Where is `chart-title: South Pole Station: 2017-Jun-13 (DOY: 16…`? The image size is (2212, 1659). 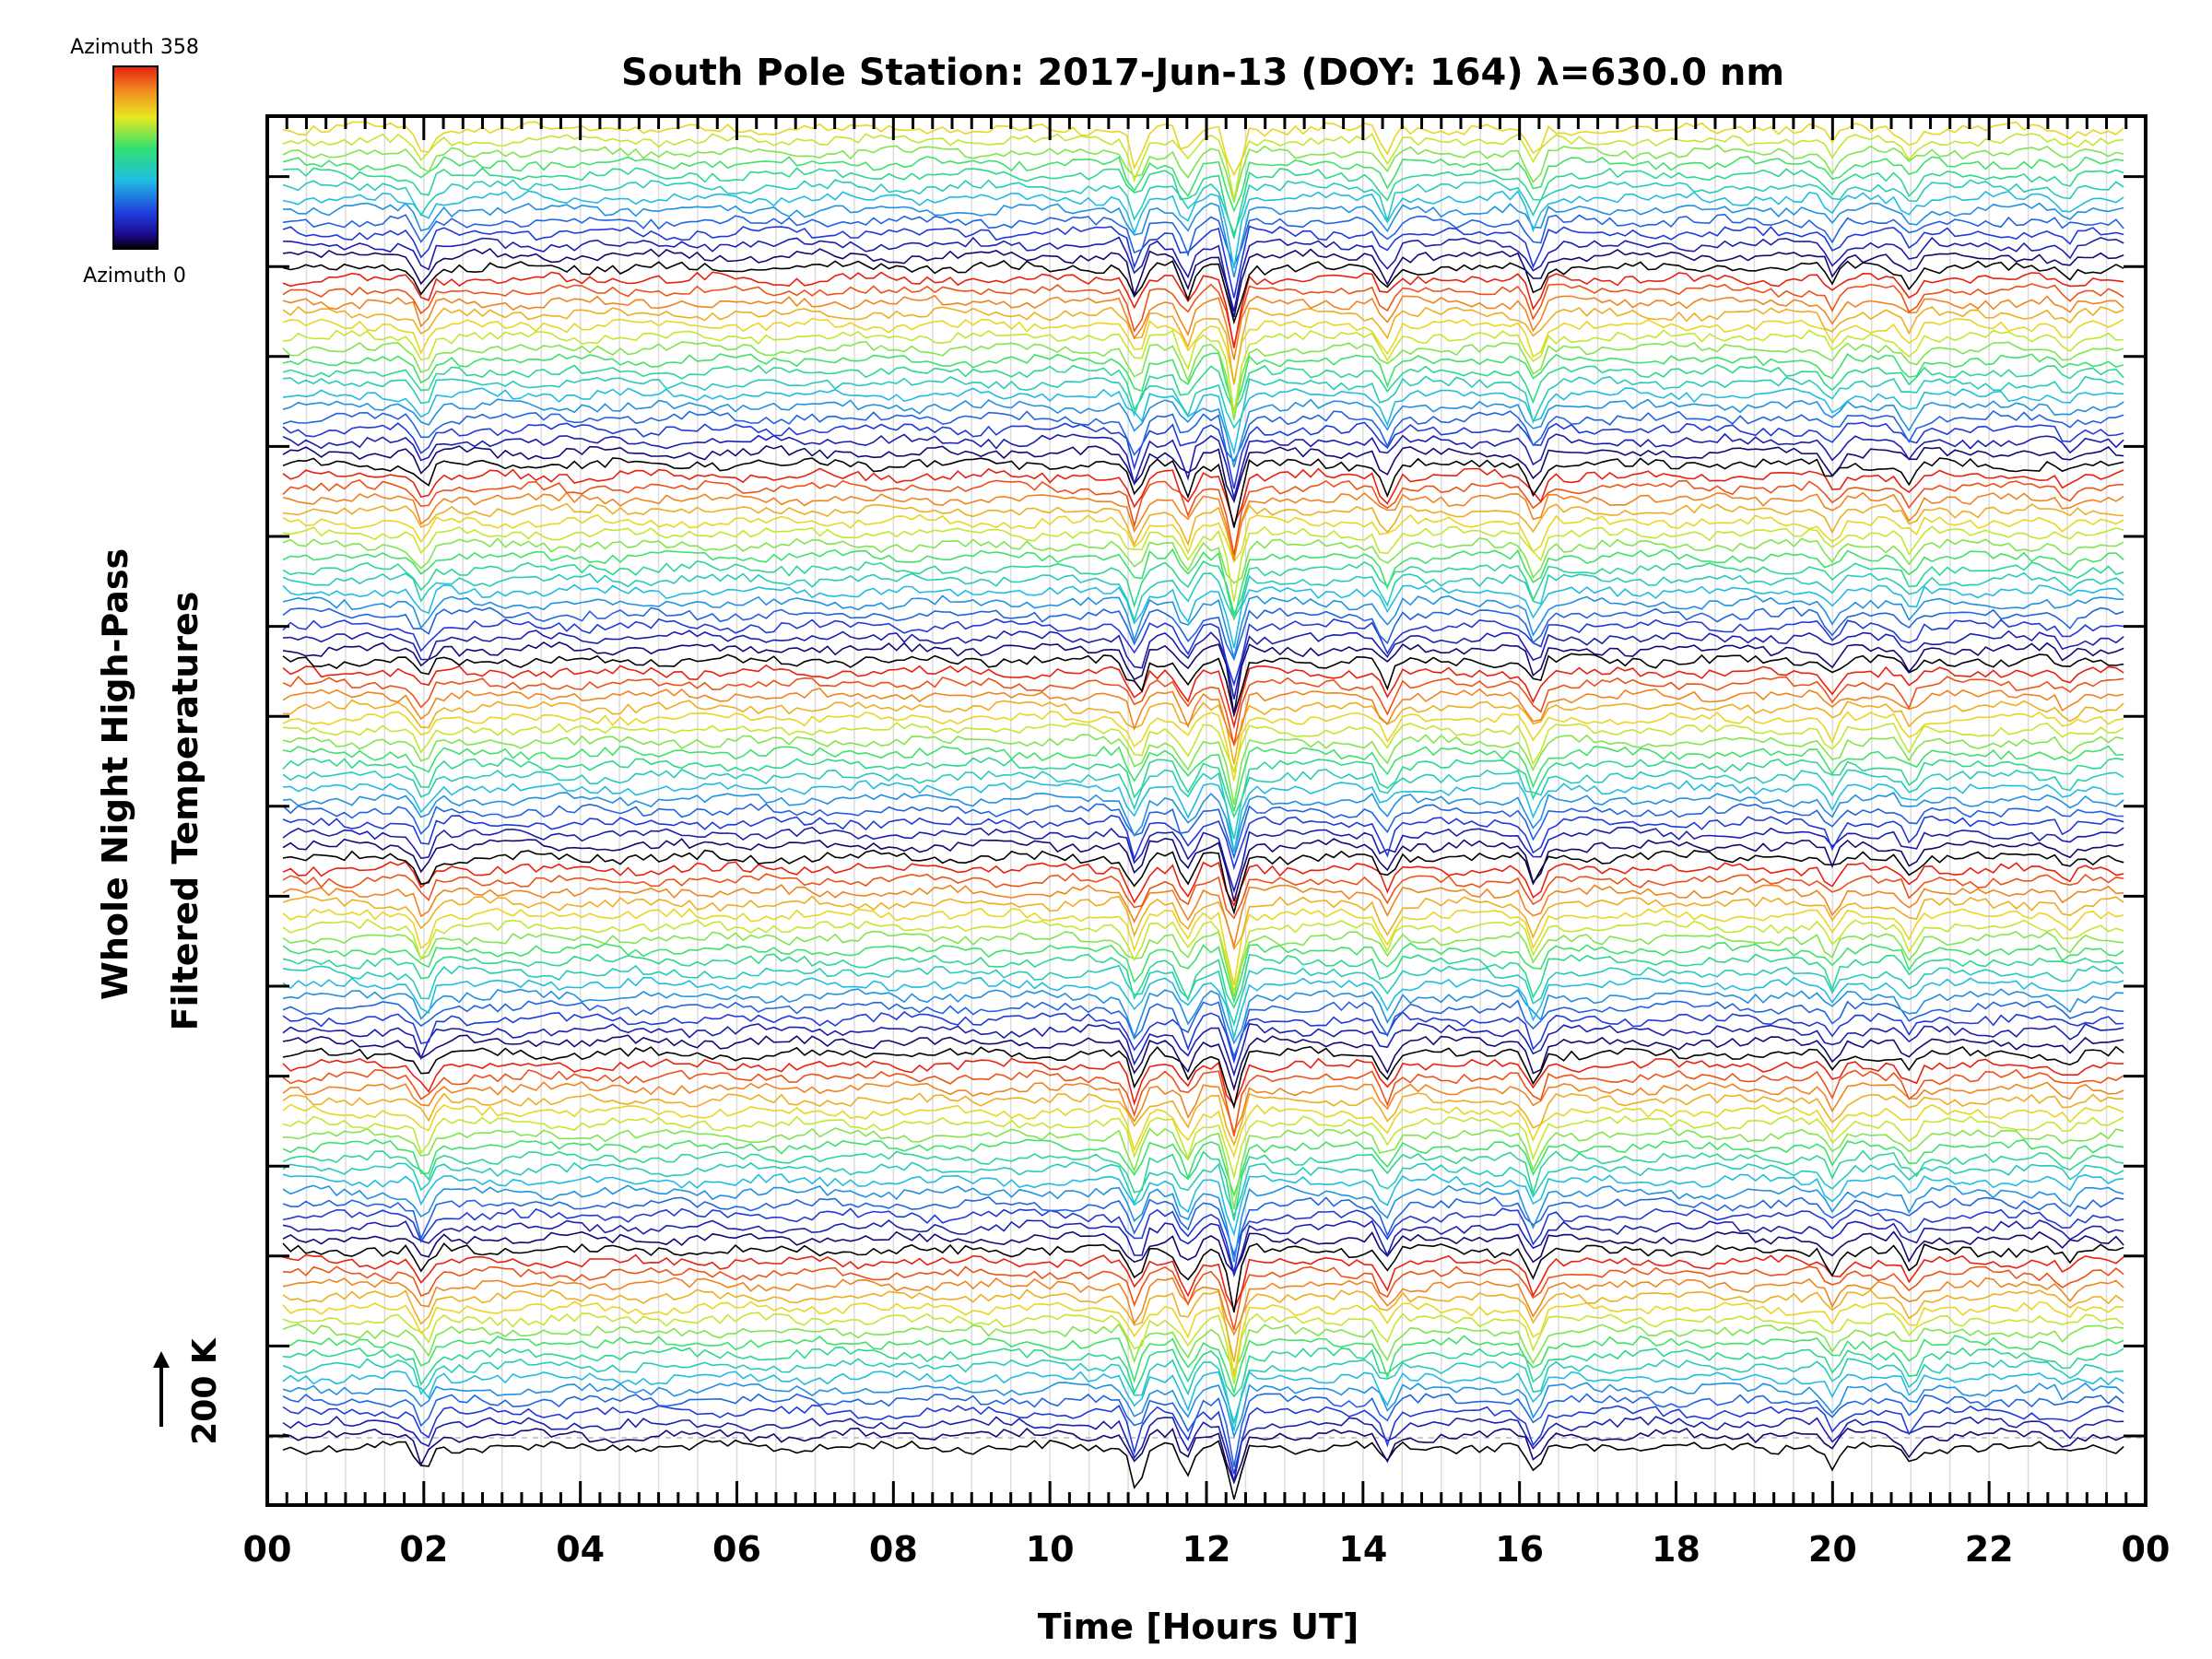
chart-title: South Pole Station: 2017-Jun-13 (DOY: 16… is located at coordinates (1202, 73).